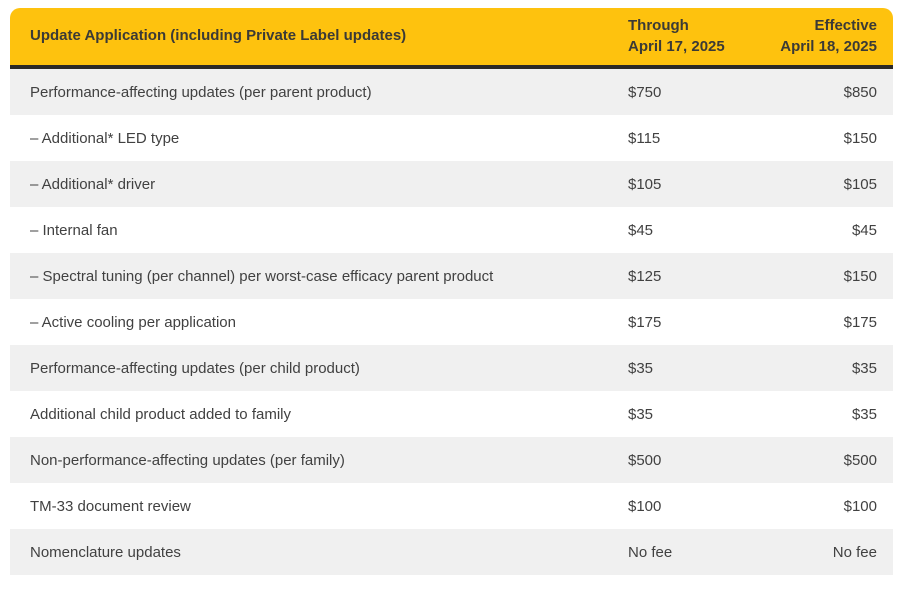 The height and width of the screenshot is (589, 903). Describe the element at coordinates (644, 138) in the screenshot. I see `row-through-value: $115` at that location.